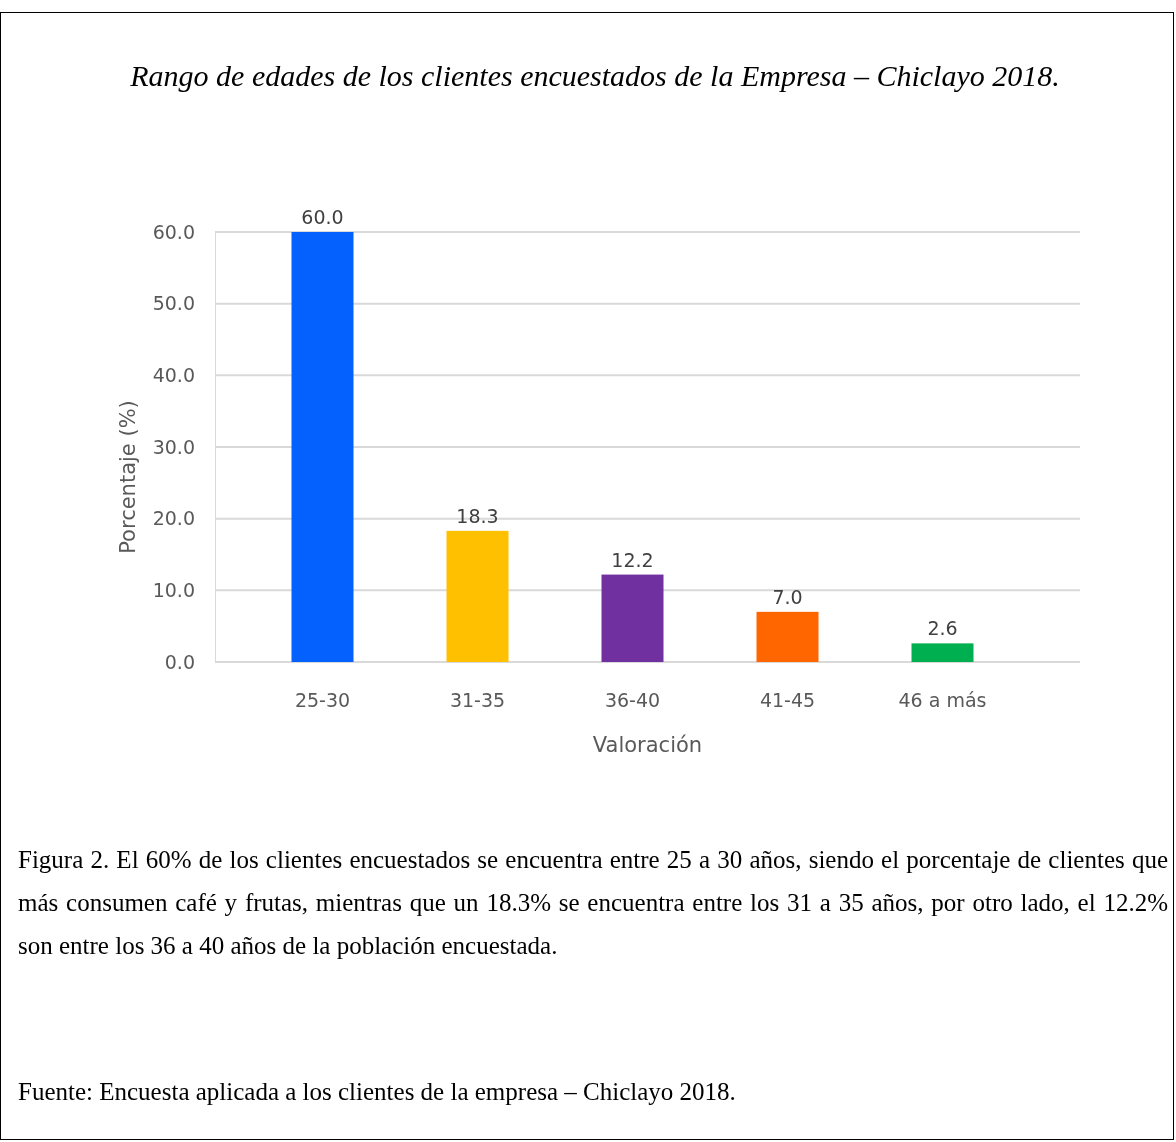 The height and width of the screenshot is (1142, 1176). What do you see at coordinates (942, 700) in the screenshot?
I see `x-tick-label: 46 a más` at bounding box center [942, 700].